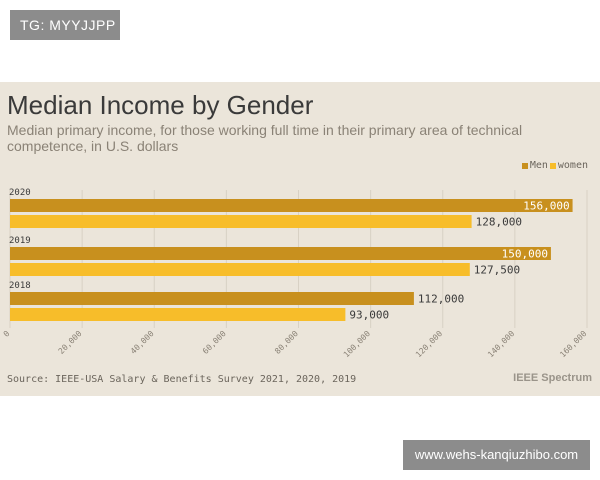 The width and height of the screenshot is (600, 480). Describe the element at coordinates (286, 342) in the screenshot. I see `x-tick-label-4: 80,000` at that location.